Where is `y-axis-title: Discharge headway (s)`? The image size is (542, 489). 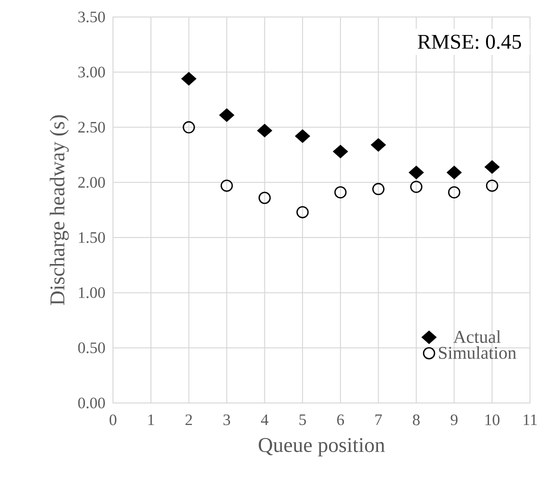
y-axis-title: Discharge headway (s) is located at coordinates (59, 210).